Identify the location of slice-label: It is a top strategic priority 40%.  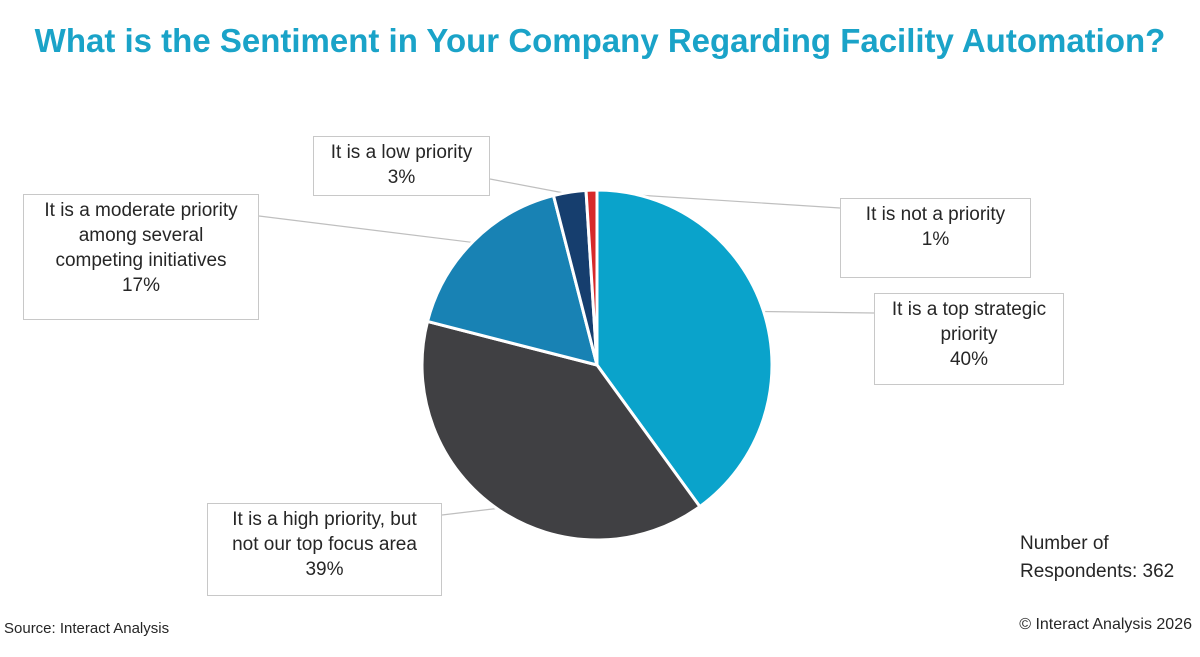
(969, 339).